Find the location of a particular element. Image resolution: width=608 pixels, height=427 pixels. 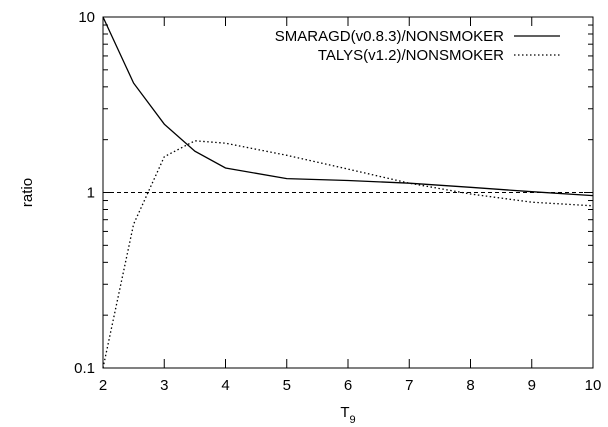

x-axis-label: T9 is located at coordinates (347, 415).